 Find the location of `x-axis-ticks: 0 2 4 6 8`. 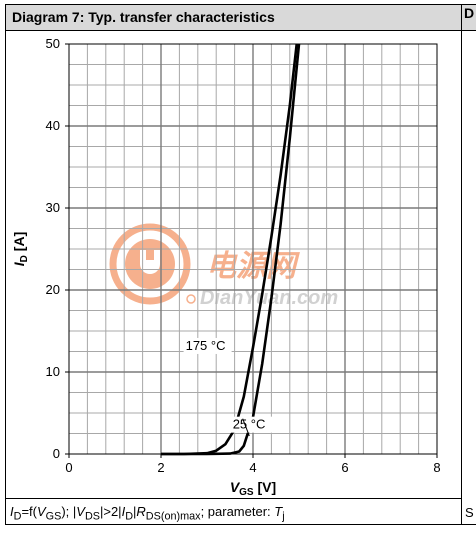

x-axis-ticks: 0 2 4 6 8 is located at coordinates (253, 464).